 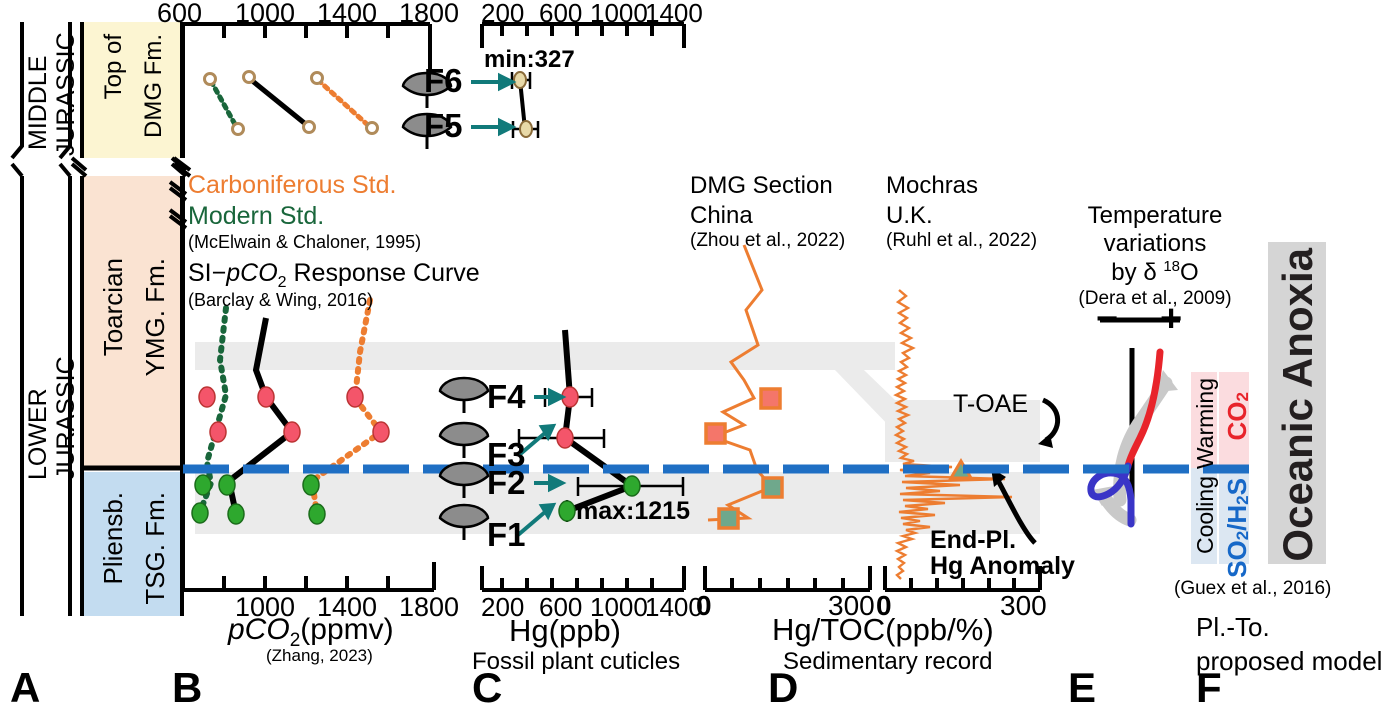 I want to click on response-curve-title-c: Response Curve, so click(x=383, y=273).